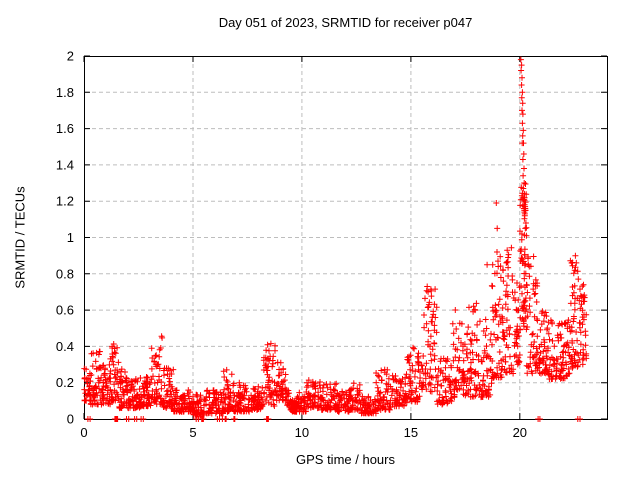  What do you see at coordinates (65, 92) in the screenshot?
I see `y-tick-label: 1.8` at bounding box center [65, 92].